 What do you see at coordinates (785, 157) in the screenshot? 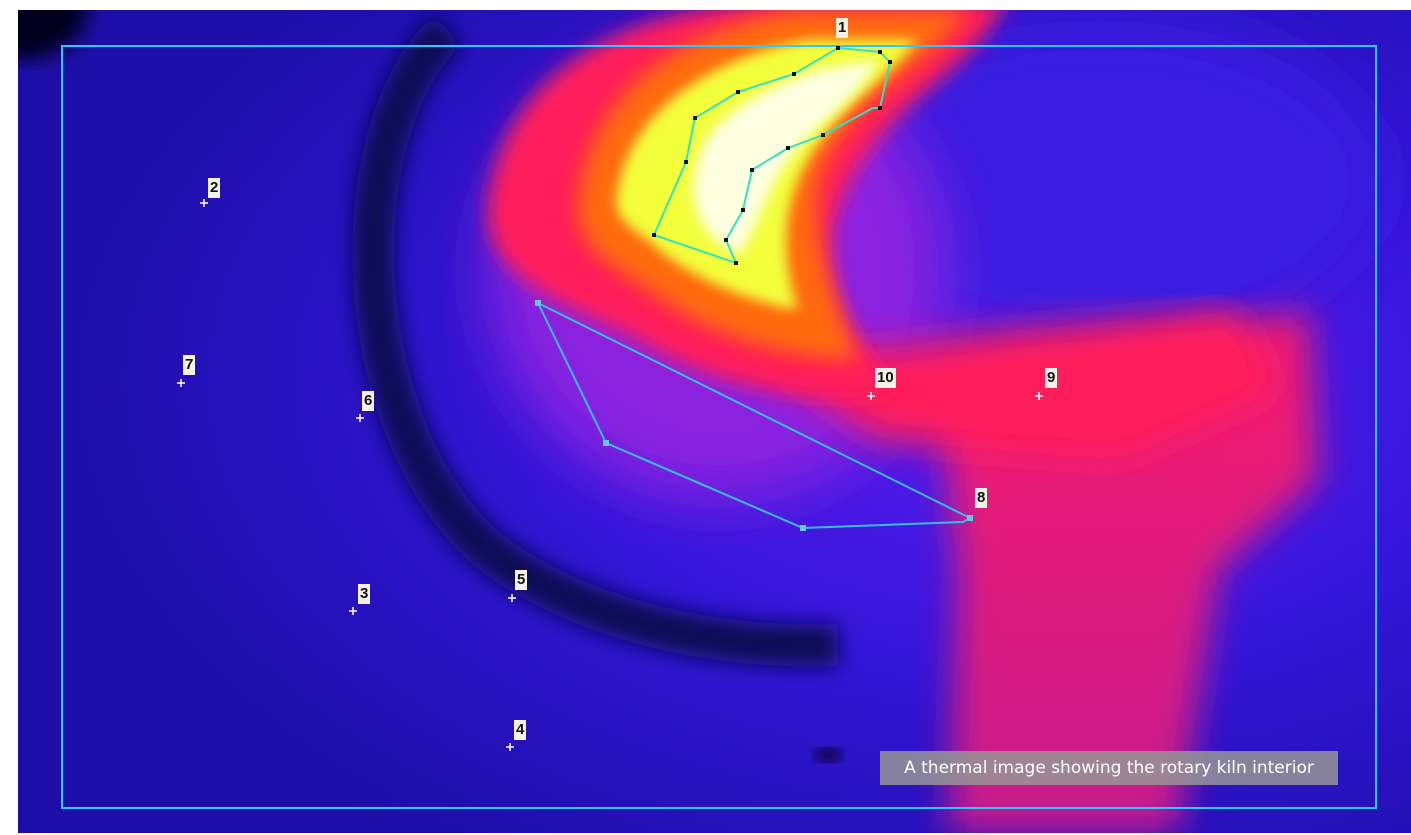
I see `hot-zone-white` at bounding box center [785, 157].